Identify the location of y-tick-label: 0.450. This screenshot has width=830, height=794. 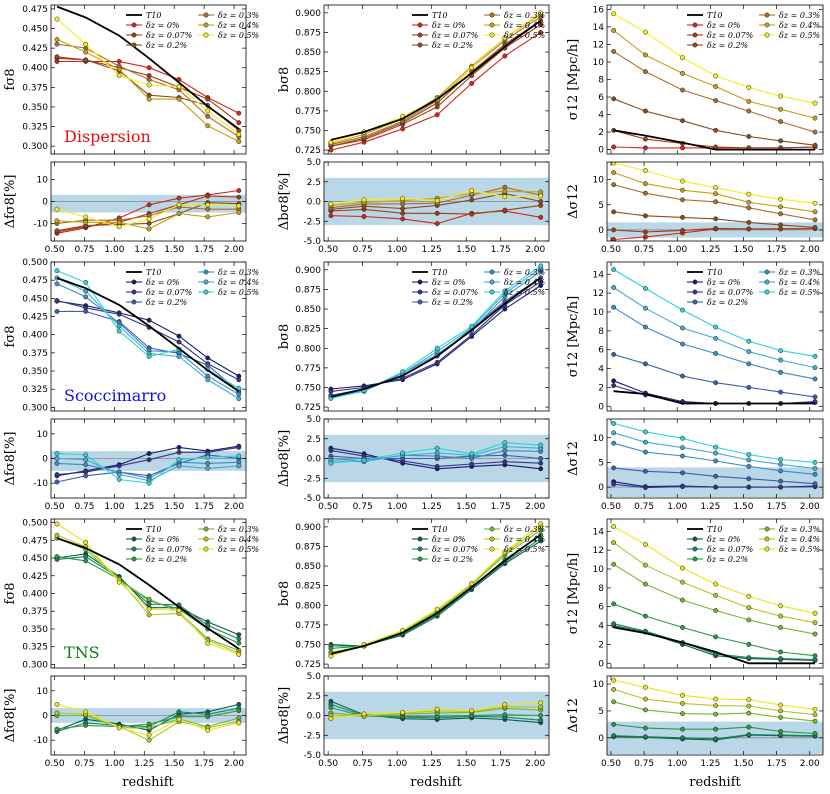
(35, 559).